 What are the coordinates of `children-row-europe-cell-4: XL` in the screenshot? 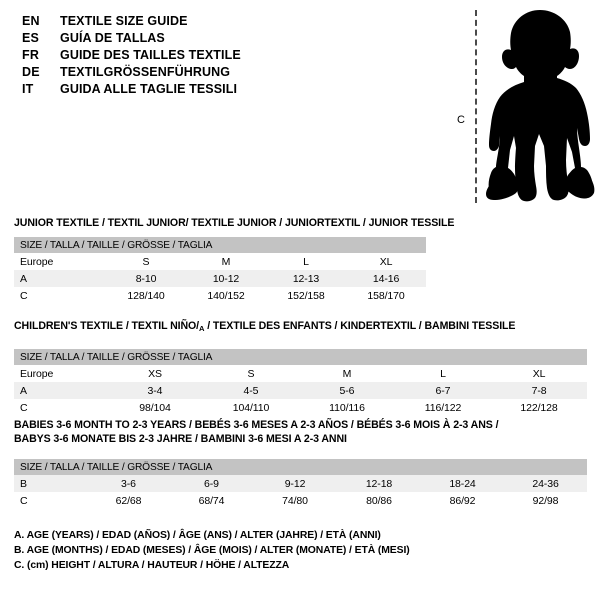 It's located at (539, 373).